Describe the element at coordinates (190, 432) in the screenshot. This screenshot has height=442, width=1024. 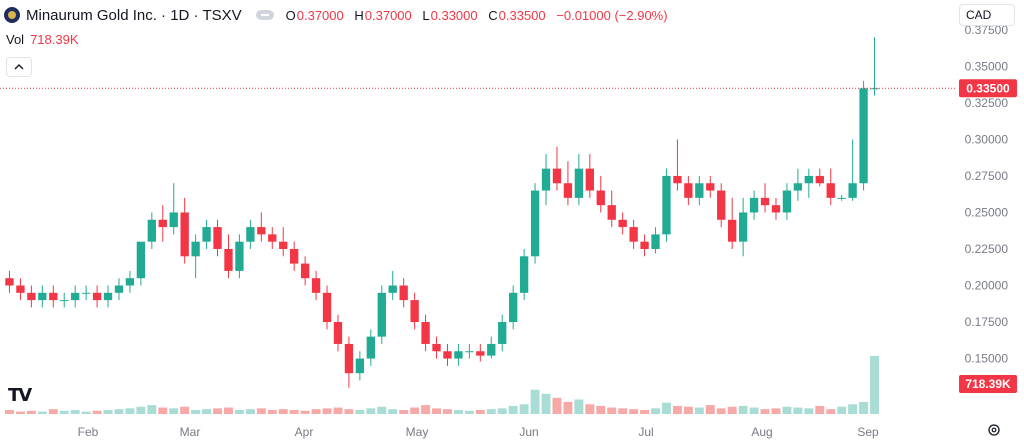
I see `x-tick-label: Mar` at that location.